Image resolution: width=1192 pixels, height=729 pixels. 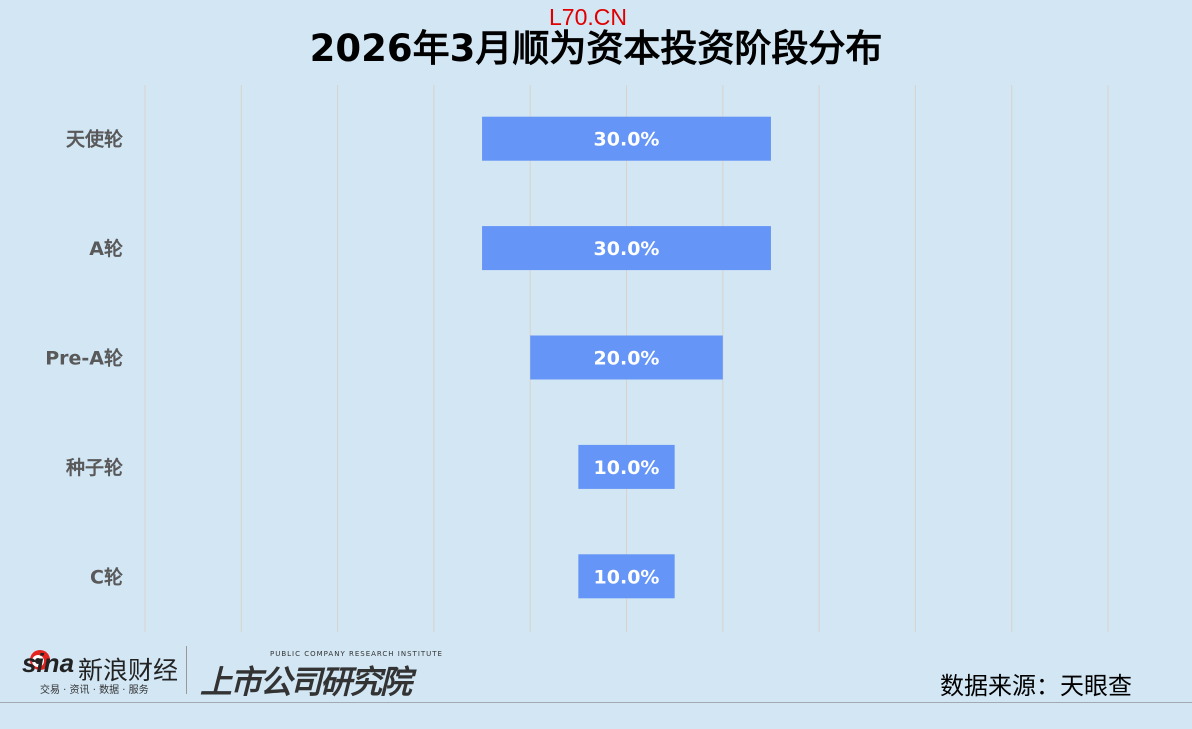 What do you see at coordinates (106, 576) in the screenshot?
I see `category-label: C轮` at bounding box center [106, 576].